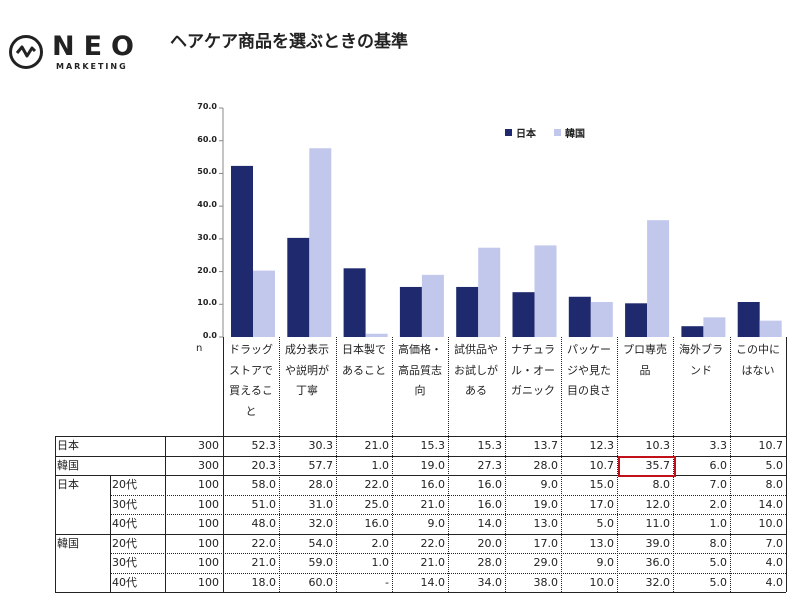 The height and width of the screenshot is (606, 802). What do you see at coordinates (490, 465) in the screenshot?
I see `table-cell: 27.3` at bounding box center [490, 465].